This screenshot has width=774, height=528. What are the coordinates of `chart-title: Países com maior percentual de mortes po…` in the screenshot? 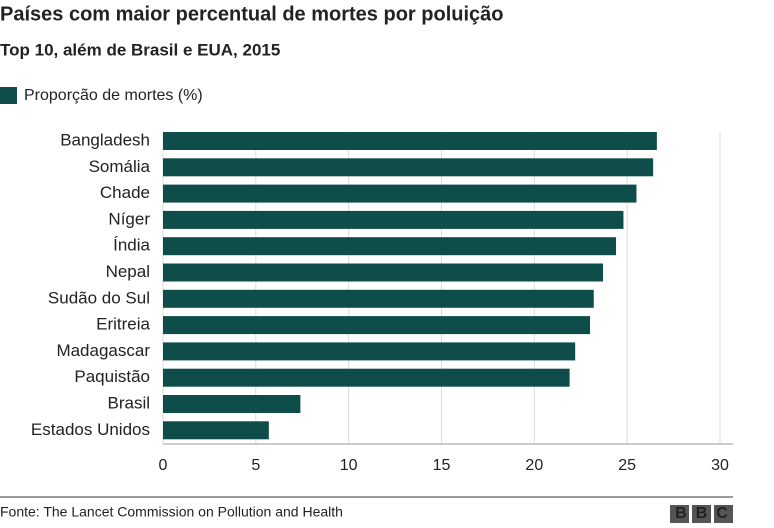 It's located at (252, 14).